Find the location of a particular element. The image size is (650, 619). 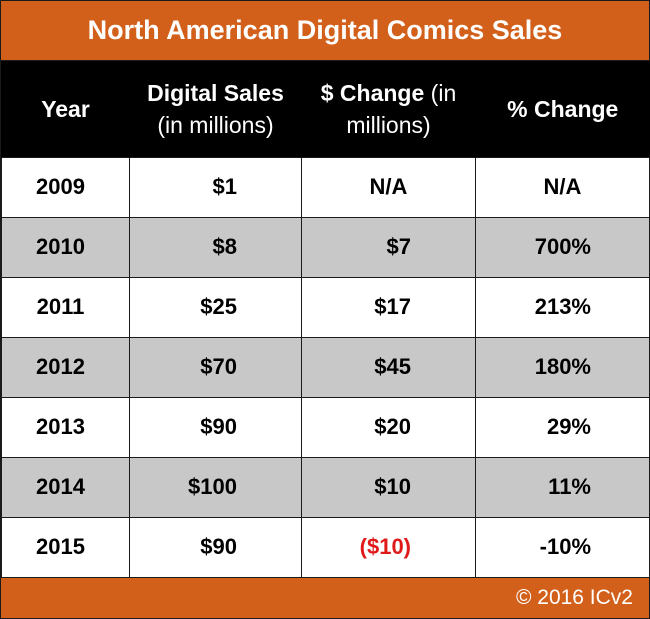

cell-percent-change: 29% is located at coordinates (562, 427).